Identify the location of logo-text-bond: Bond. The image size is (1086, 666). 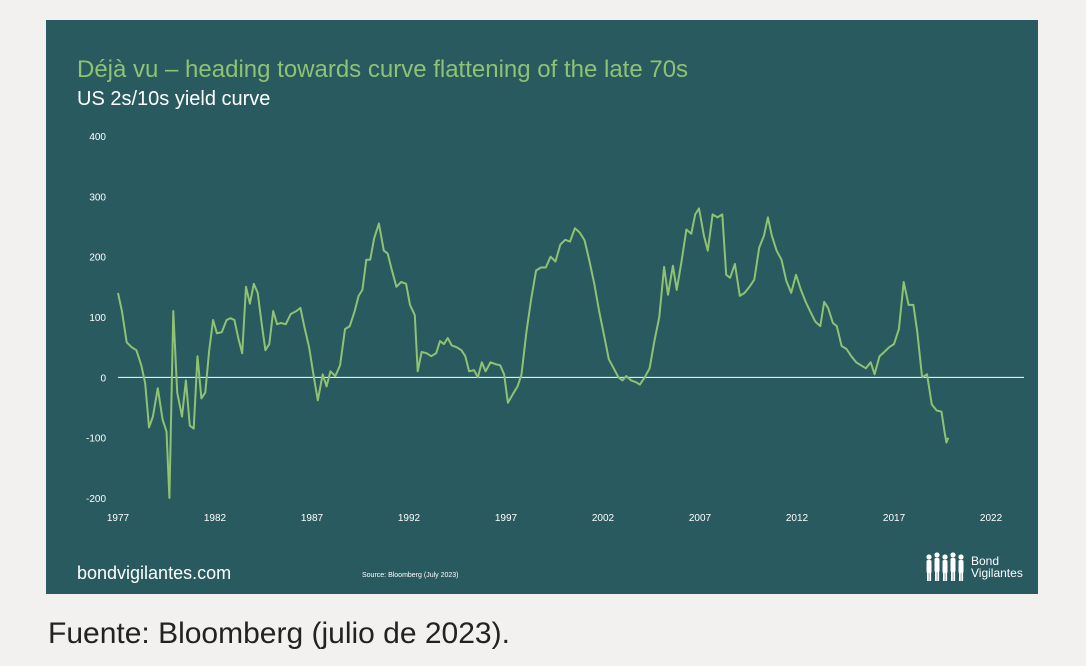
(985, 561).